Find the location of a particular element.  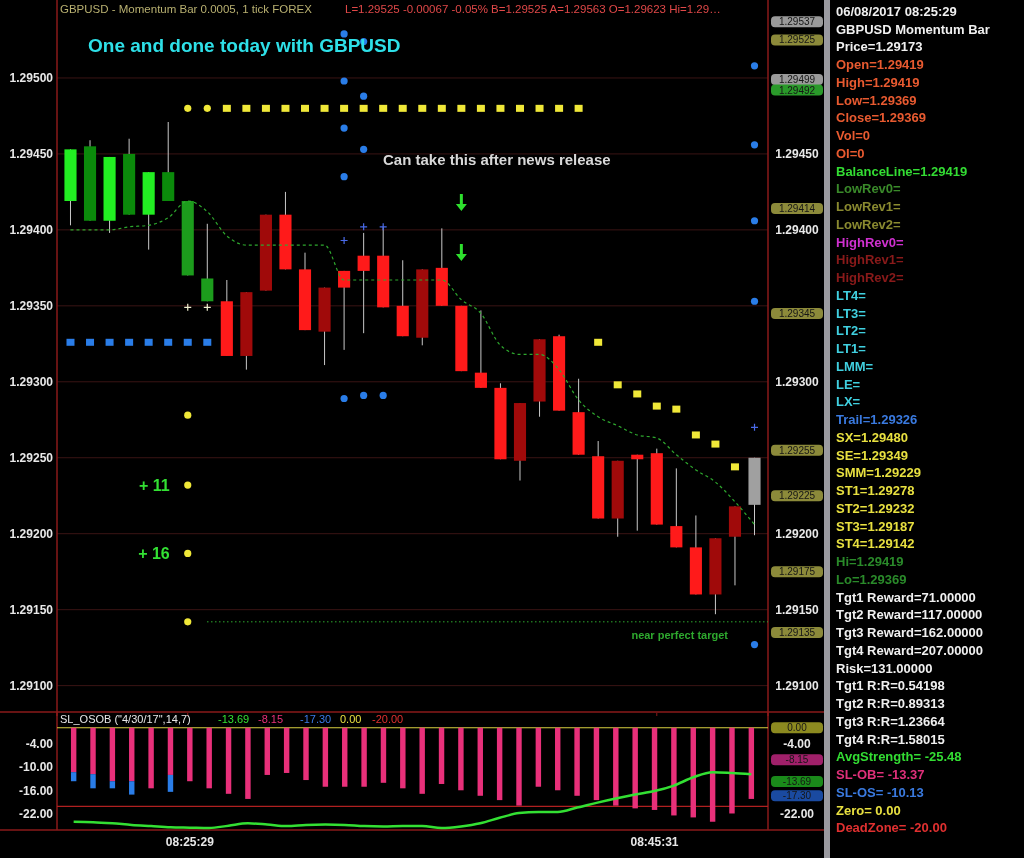

annotation: Can take this after news release is located at coordinates (497, 159).